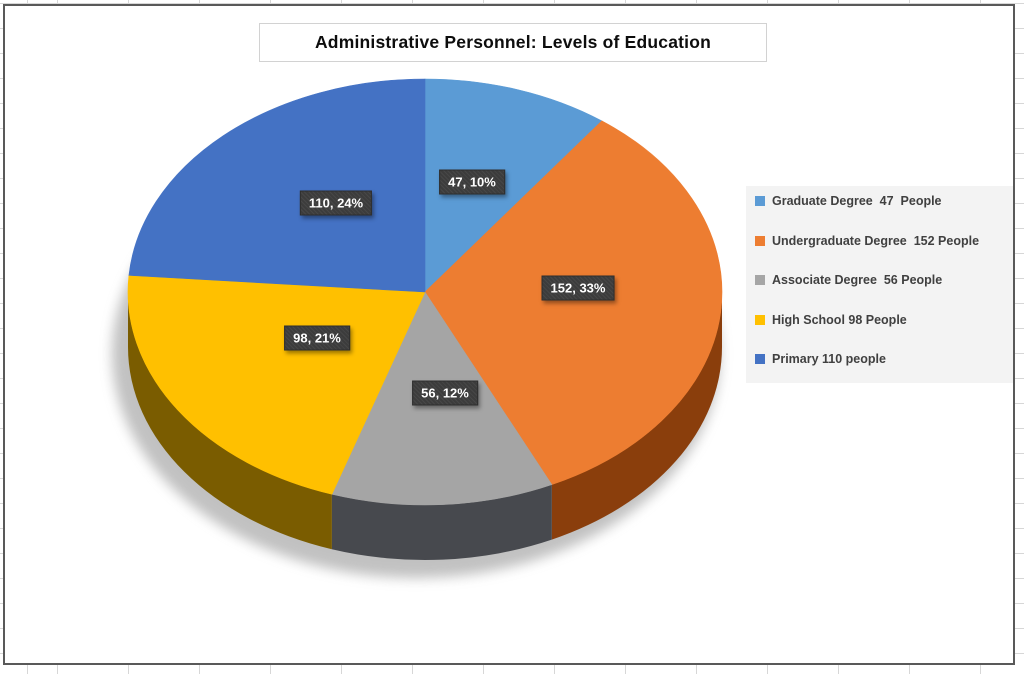  I want to click on legend-label-high-school: High School 98 People, so click(839, 319).